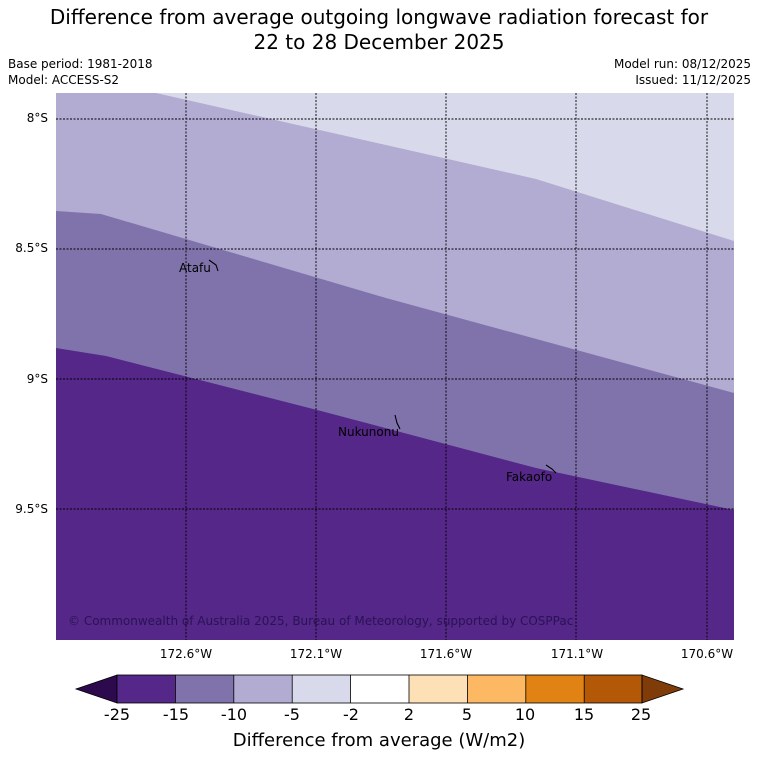  I want to click on colorbar-frame, so click(379, 689).